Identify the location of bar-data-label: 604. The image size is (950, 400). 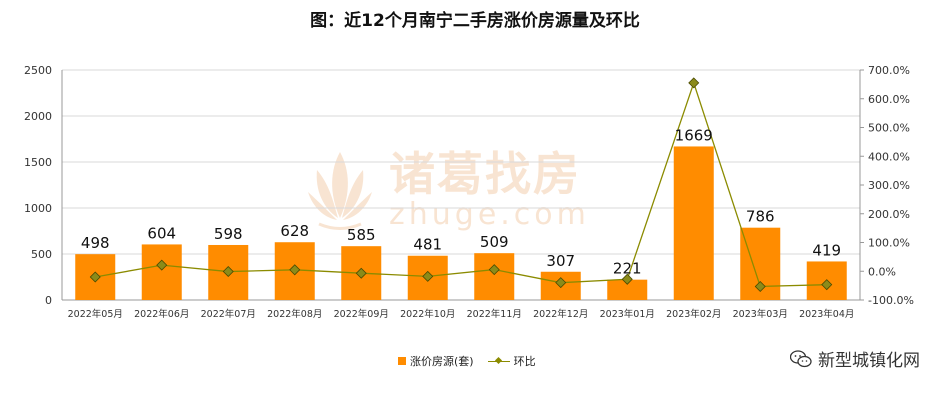
(161, 233).